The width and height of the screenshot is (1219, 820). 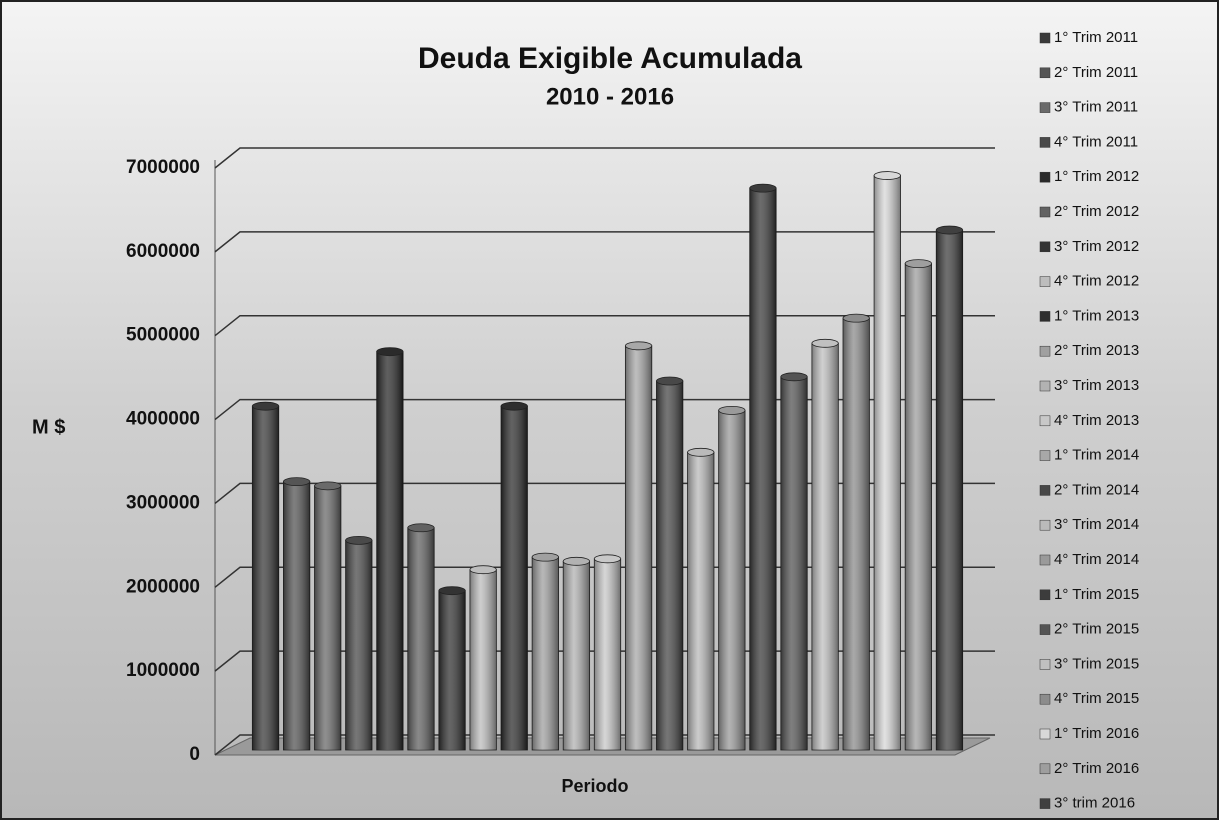 I want to click on legend-label: 4° Trim 2012, so click(x=1096, y=281).